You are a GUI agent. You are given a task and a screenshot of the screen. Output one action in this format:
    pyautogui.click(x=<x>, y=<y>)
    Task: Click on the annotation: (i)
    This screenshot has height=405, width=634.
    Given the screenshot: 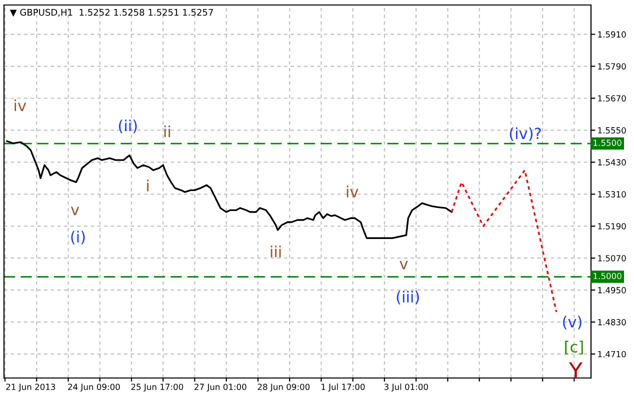 What is the action you would take?
    pyautogui.click(x=78, y=237)
    